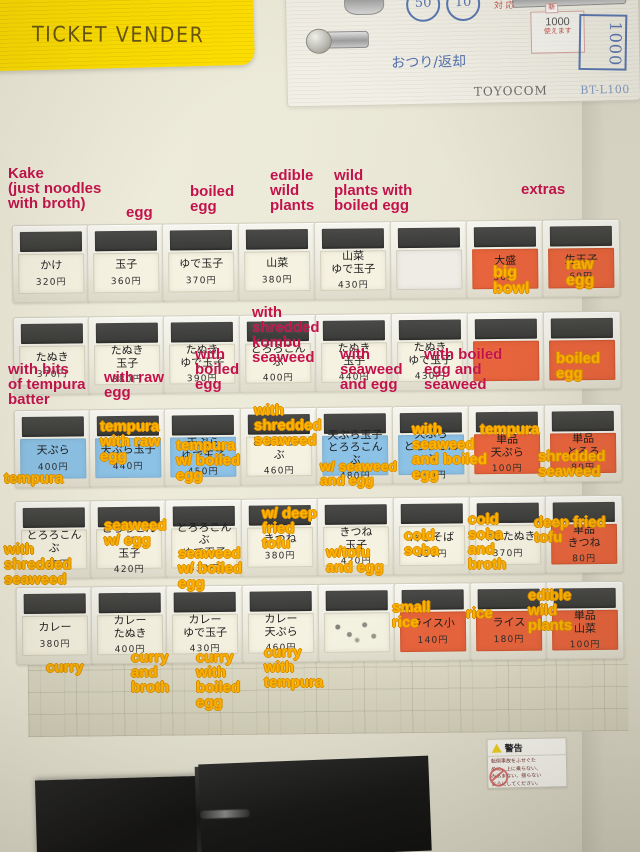 The height and width of the screenshot is (852, 640). What do you see at coordinates (51, 274) in the screenshot?
I see `button-plate: かけ 320円` at bounding box center [51, 274].